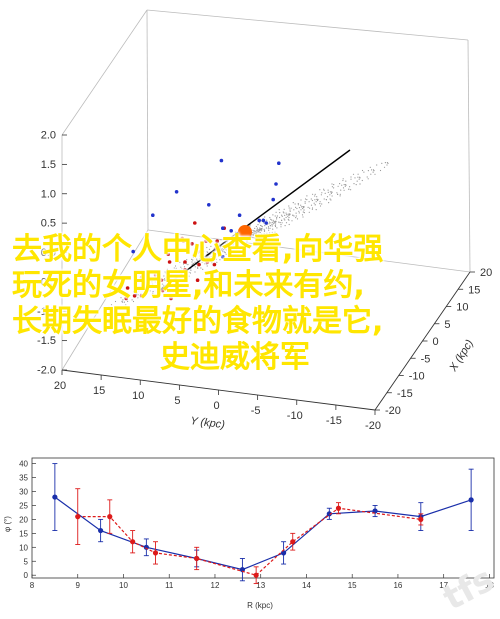 Image resolution: width=500 pixels, height=619 pixels. Describe the element at coordinates (169, 585) in the screenshot. I see `x-tick-label: 11` at that location.